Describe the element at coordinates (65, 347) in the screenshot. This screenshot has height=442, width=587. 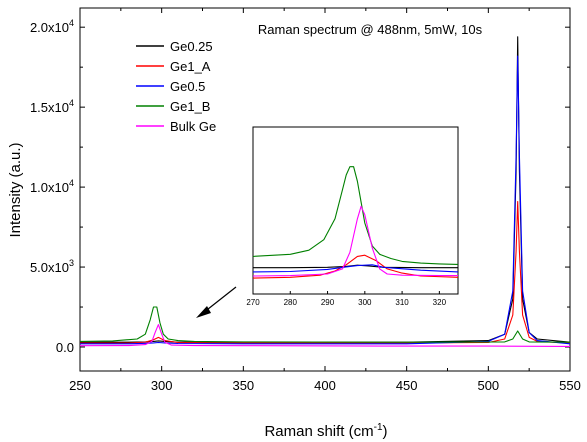
I see `y-tick-label: 0.0` at that location.